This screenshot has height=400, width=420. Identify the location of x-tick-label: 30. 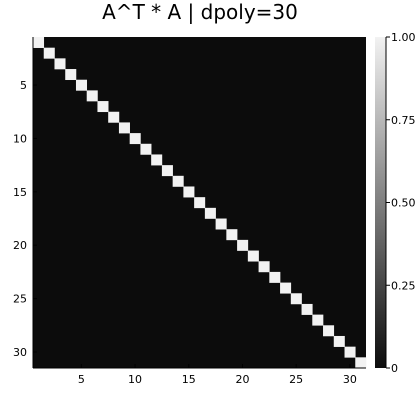
(350, 379).